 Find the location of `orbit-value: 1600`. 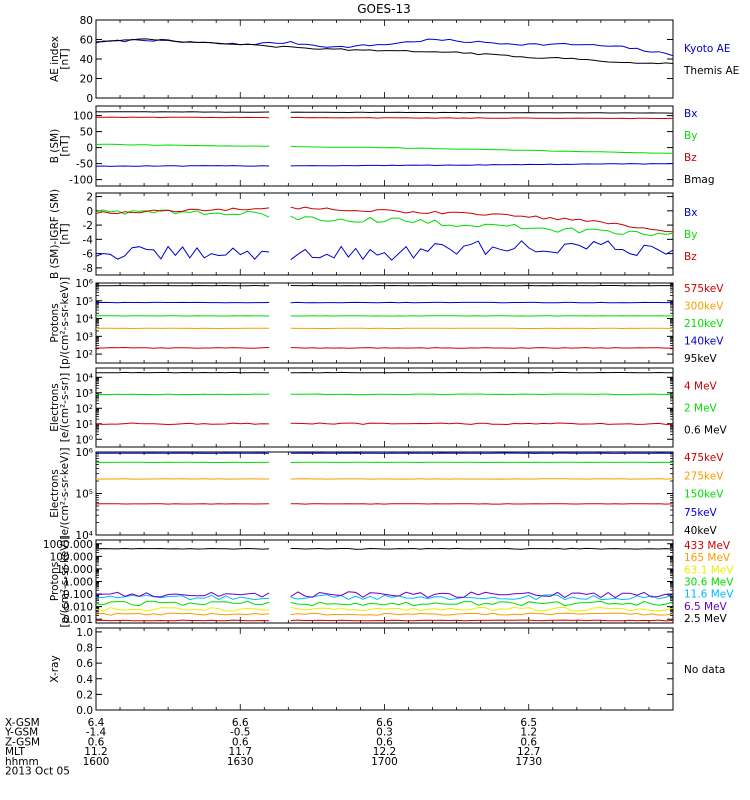

orbit-value: 1600 is located at coordinates (96, 762).